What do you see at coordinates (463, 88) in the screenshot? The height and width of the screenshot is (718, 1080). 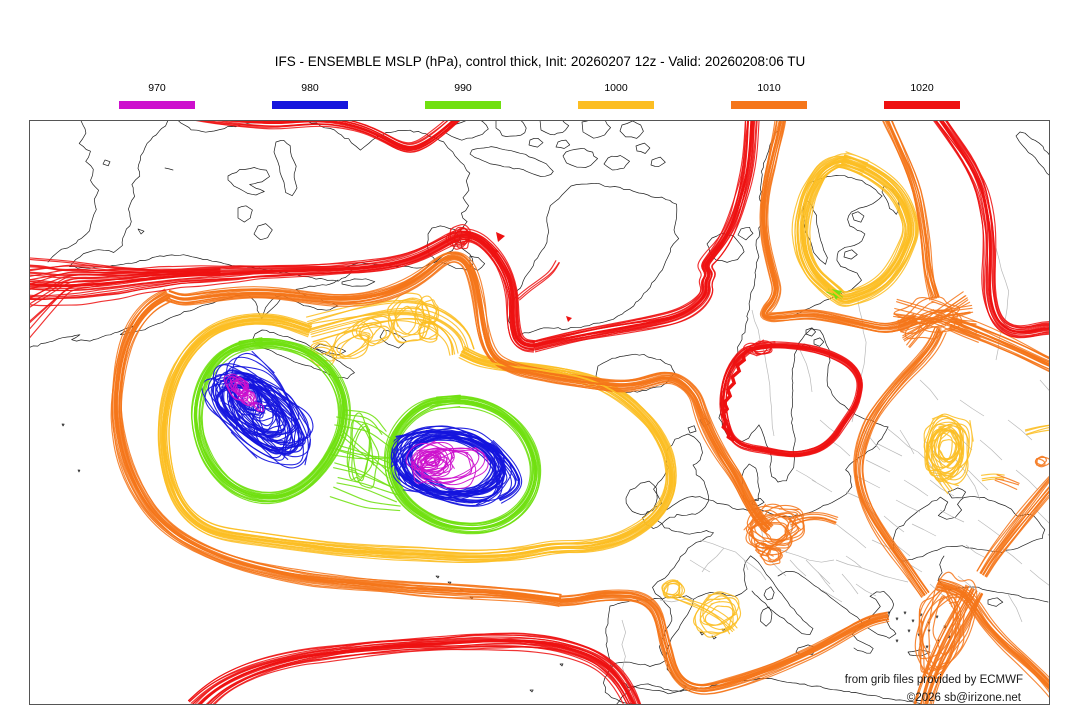 I see `svg-text: 990` at bounding box center [463, 88].